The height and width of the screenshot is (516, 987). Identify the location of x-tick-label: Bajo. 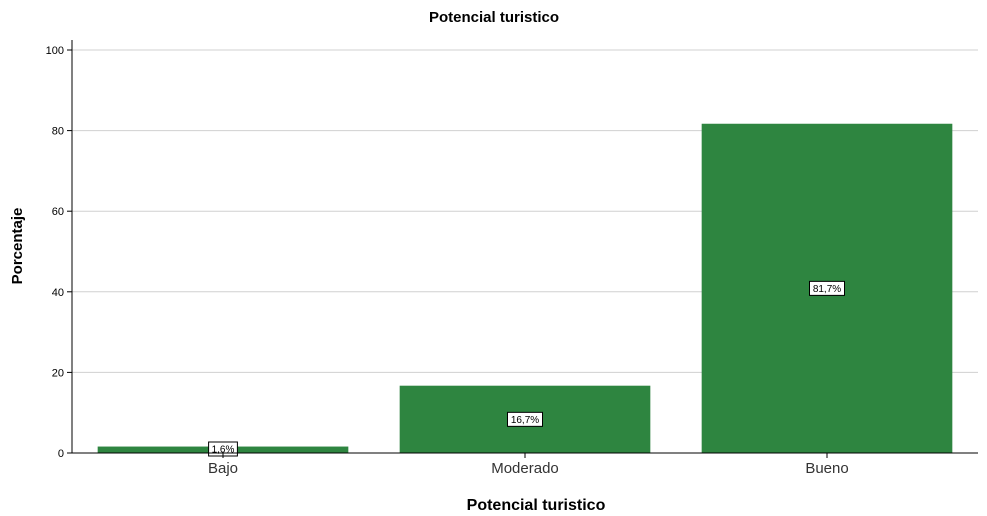
(223, 468).